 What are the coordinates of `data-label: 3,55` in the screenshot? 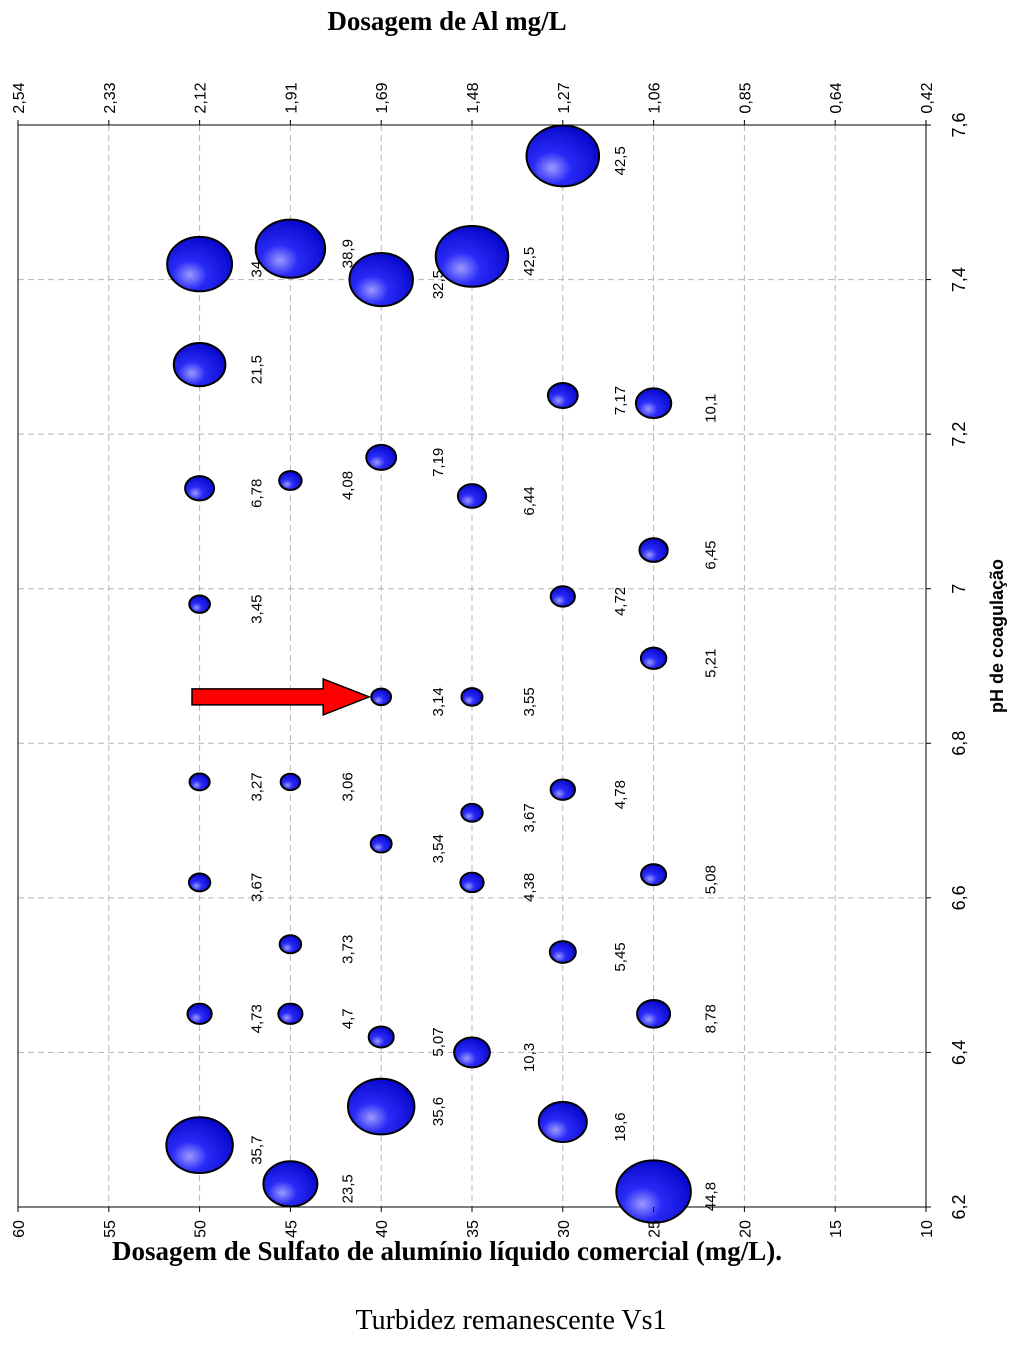 It's located at (529, 701).